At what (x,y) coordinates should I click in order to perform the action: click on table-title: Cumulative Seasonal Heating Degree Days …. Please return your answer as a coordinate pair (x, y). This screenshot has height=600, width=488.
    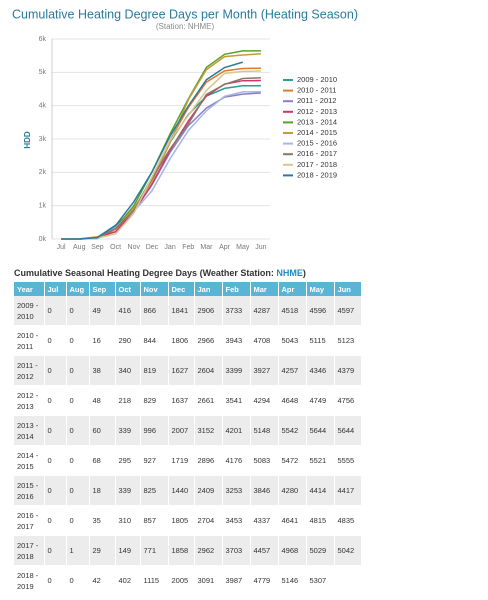
    Looking at the image, I should click on (160, 273).